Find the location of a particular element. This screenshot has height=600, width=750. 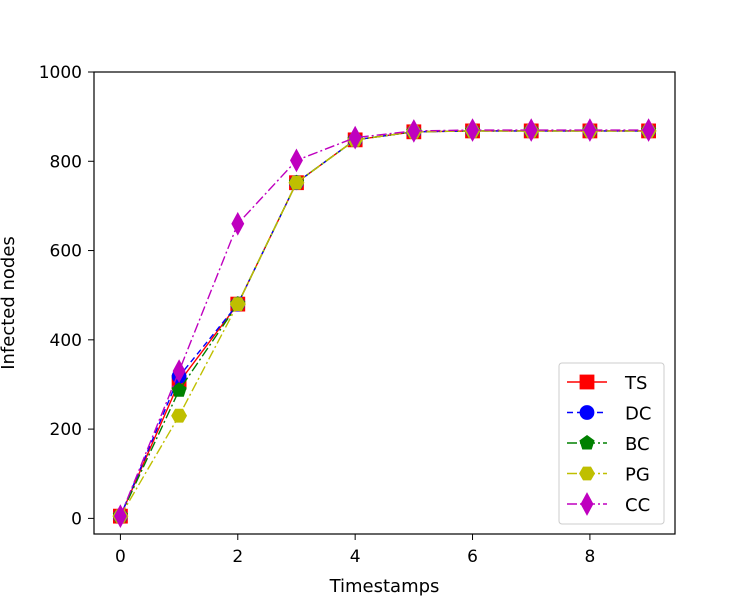

legend-label: PG is located at coordinates (637, 475).